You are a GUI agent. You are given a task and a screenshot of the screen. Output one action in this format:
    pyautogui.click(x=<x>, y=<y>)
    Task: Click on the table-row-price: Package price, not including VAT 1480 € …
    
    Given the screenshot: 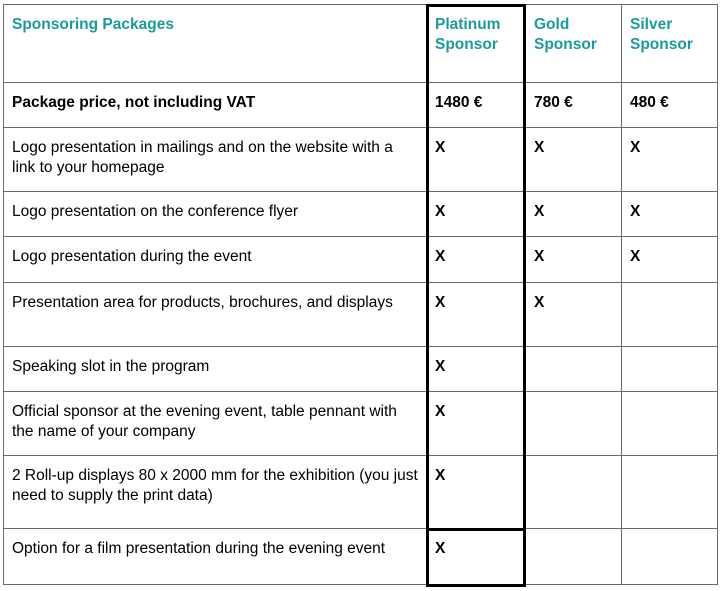 What is the action you would take?
    pyautogui.click(x=360, y=105)
    